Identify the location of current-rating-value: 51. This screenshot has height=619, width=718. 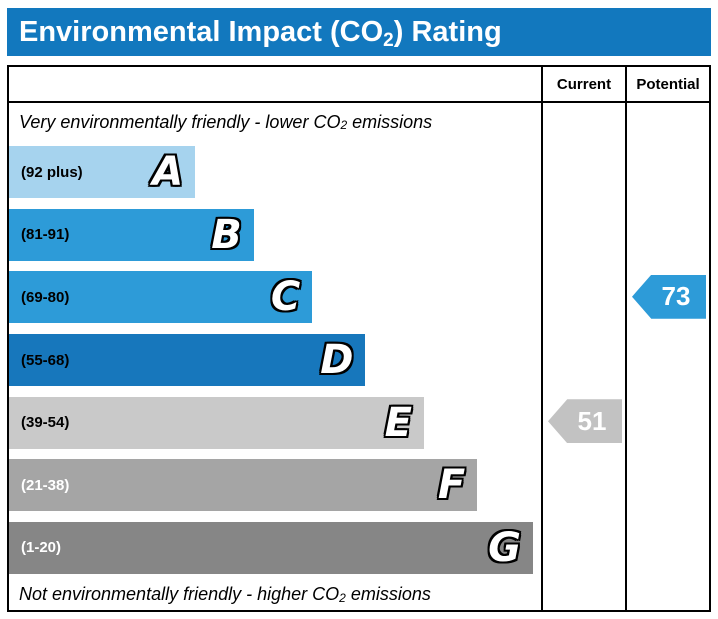
(592, 420).